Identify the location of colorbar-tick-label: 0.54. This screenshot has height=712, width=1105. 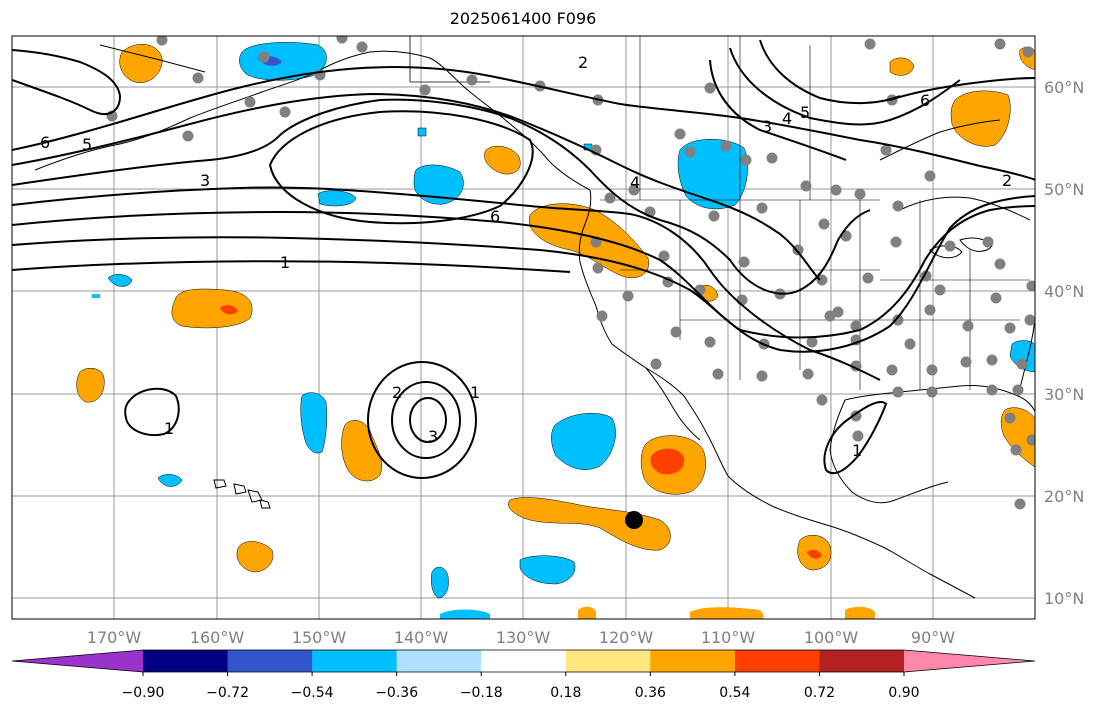
(734, 693).